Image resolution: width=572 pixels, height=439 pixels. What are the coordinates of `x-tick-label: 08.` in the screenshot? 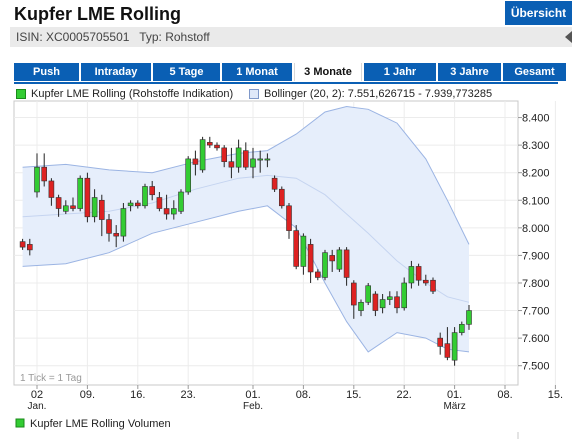 It's located at (303, 395).